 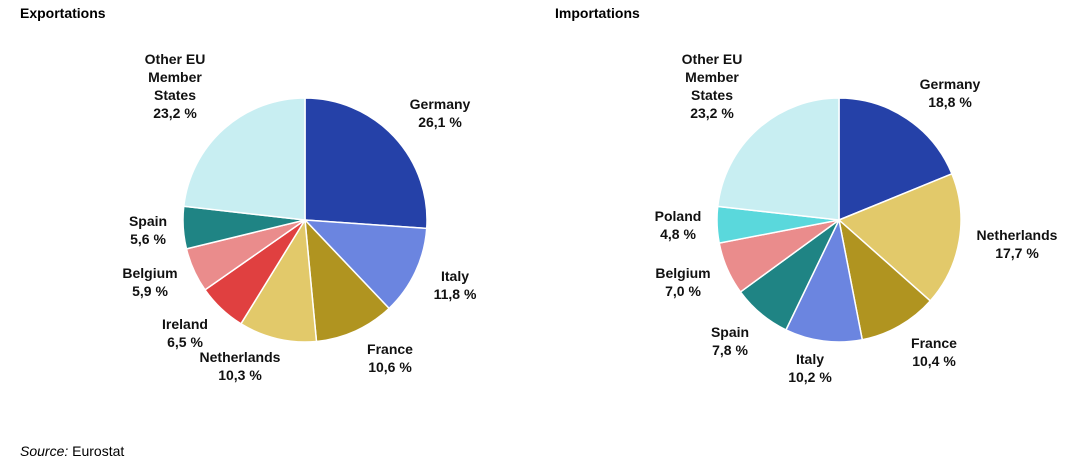 What do you see at coordinates (678, 234) in the screenshot?
I see `value-label: 4,8 %` at bounding box center [678, 234].